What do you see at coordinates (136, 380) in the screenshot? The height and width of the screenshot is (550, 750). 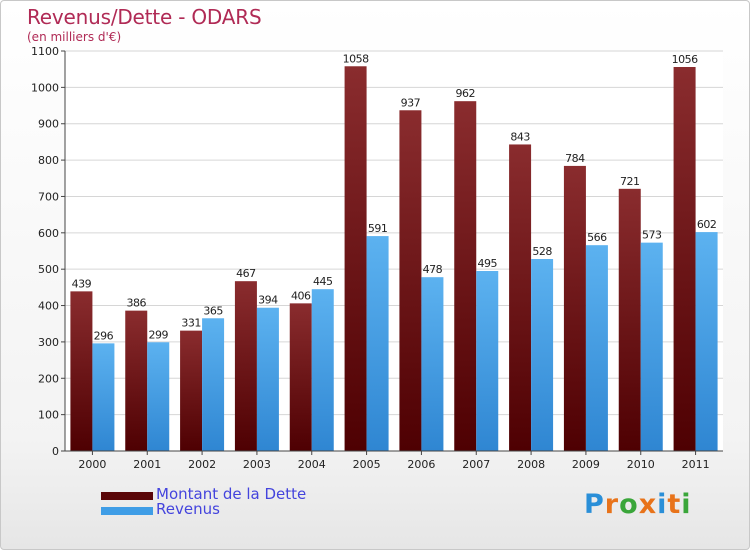 I see `bar-dette-2001` at bounding box center [136, 380].